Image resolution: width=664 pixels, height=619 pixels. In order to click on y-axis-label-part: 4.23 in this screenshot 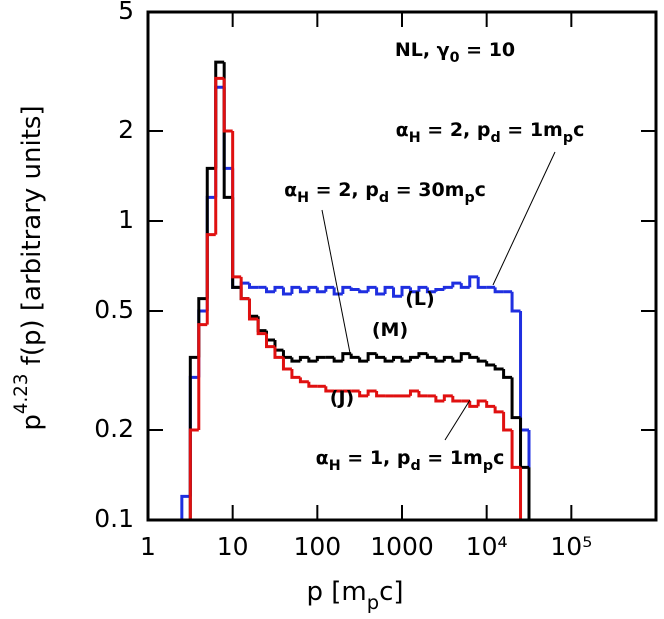, I will do `click(21, 394)`.